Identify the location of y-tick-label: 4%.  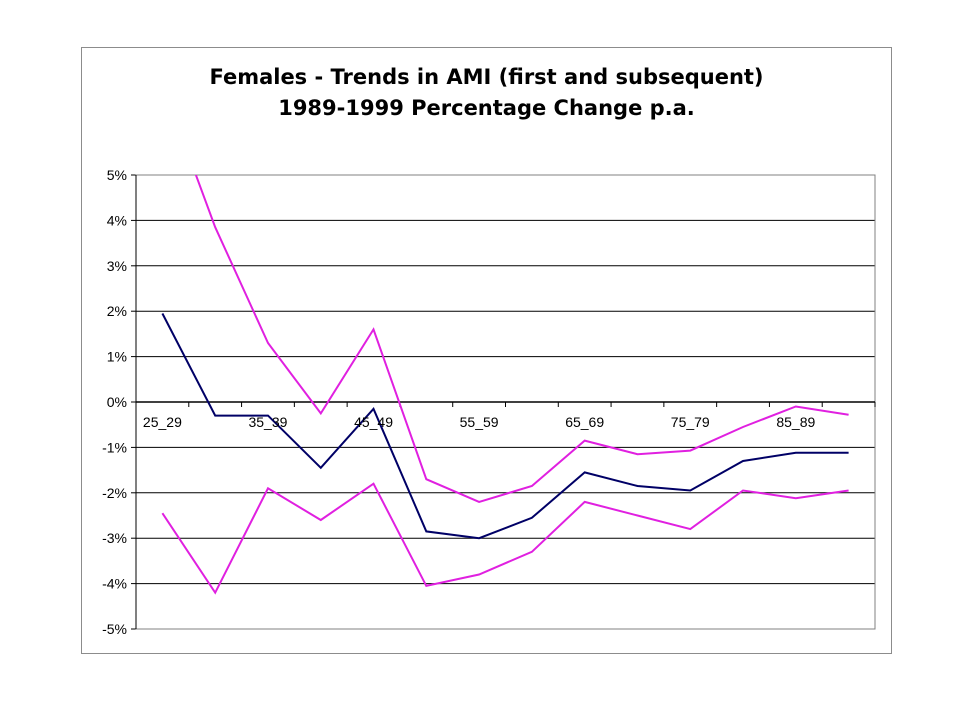
(117, 220).